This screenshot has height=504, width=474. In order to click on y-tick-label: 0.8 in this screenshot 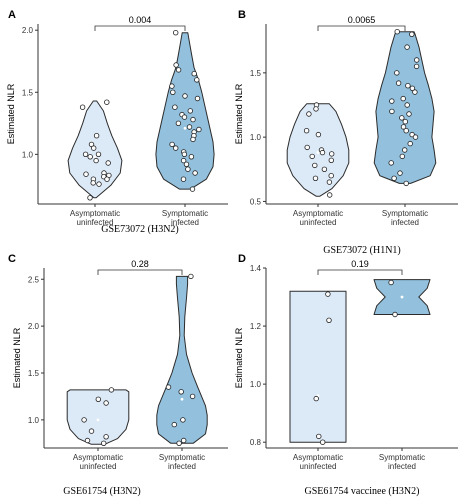, I will do `click(256, 442)`.